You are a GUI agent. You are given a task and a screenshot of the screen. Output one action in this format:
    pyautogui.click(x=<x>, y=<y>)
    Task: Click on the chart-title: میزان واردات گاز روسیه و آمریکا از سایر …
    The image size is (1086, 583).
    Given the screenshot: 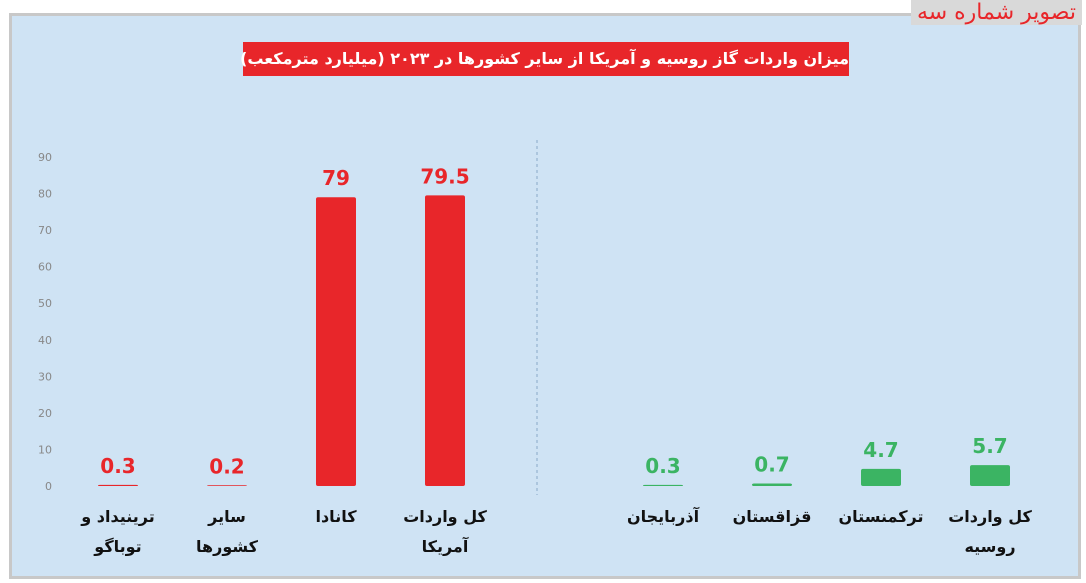 What is the action you would take?
    pyautogui.click(x=544, y=59)
    